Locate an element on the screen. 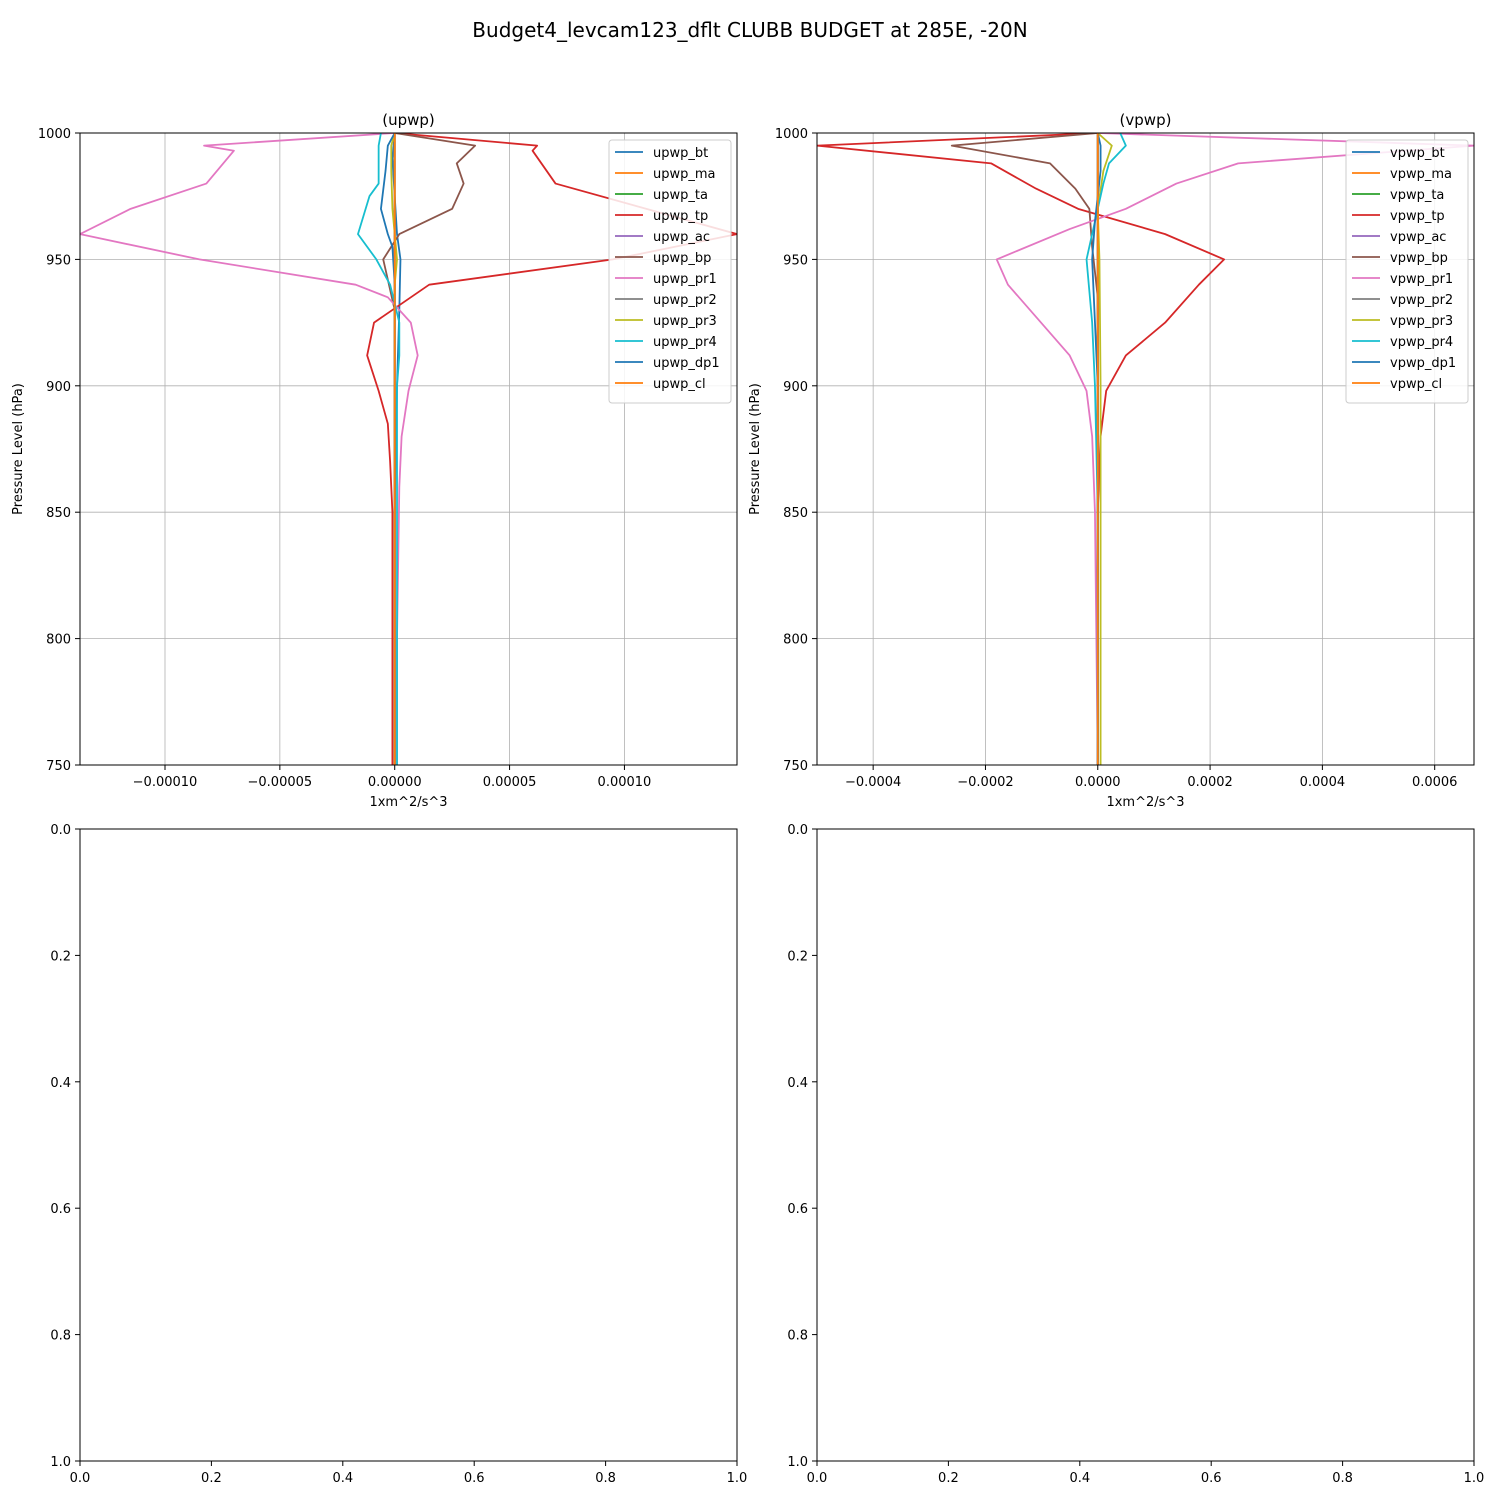  upwp-y-tick-label: 850 is located at coordinates (58, 513).